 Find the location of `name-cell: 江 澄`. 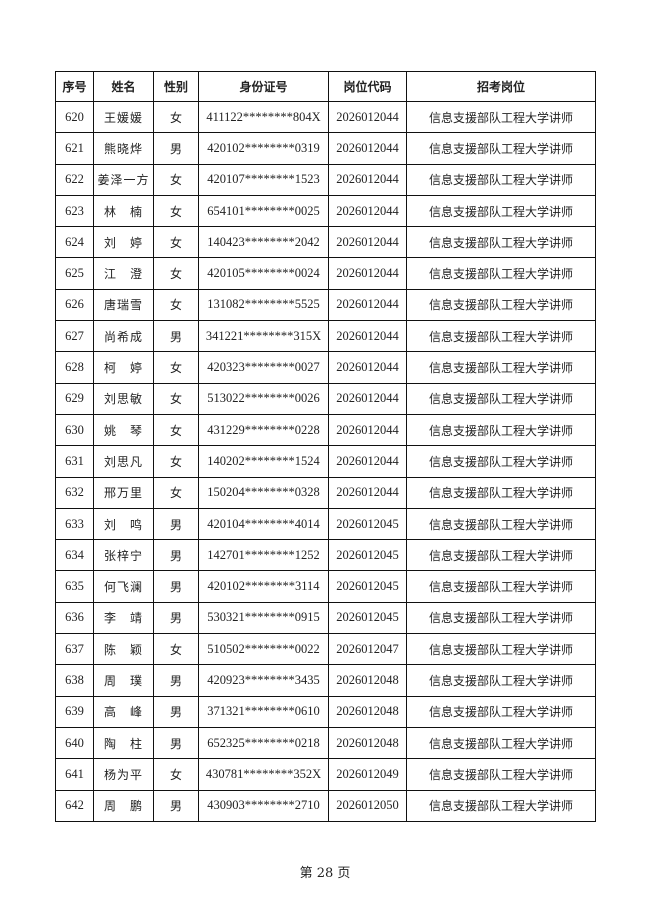

name-cell: 江 澄 is located at coordinates (123, 273).